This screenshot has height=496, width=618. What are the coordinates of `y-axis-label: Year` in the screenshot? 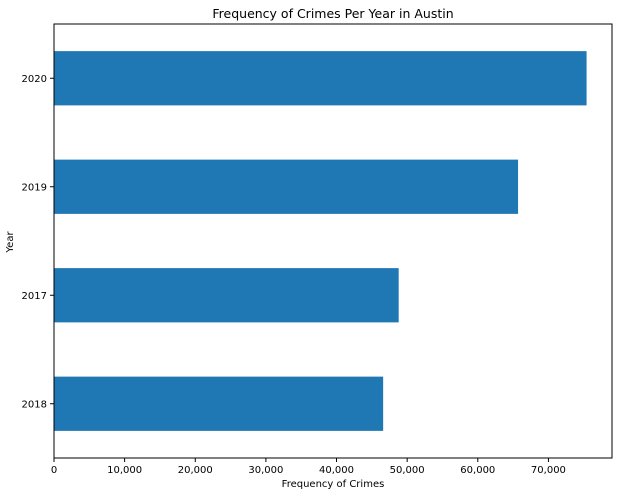 It's located at (10, 242).